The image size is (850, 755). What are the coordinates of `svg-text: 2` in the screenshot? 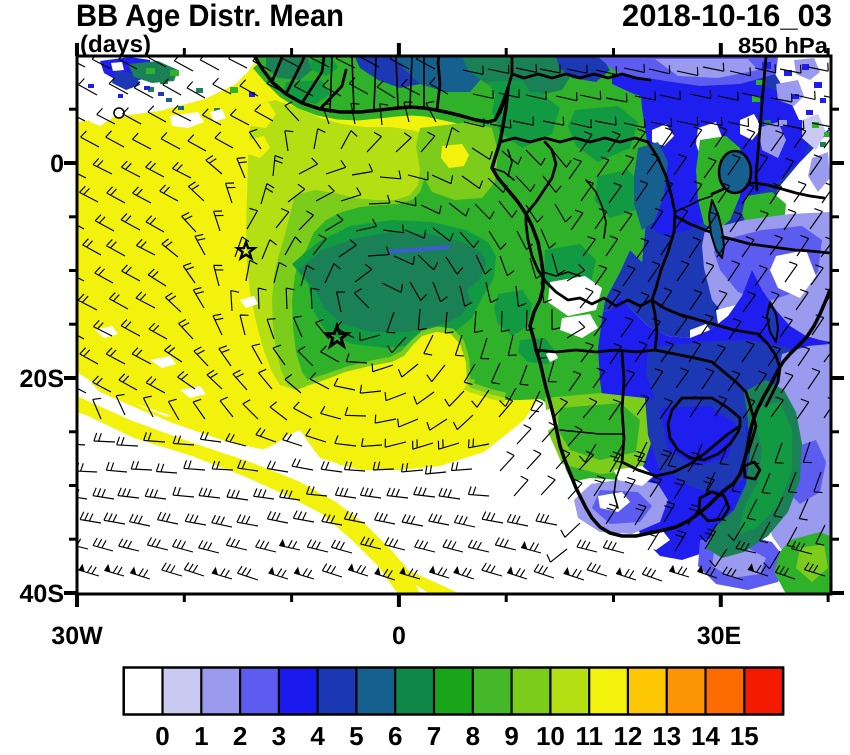 It's located at (240, 735).